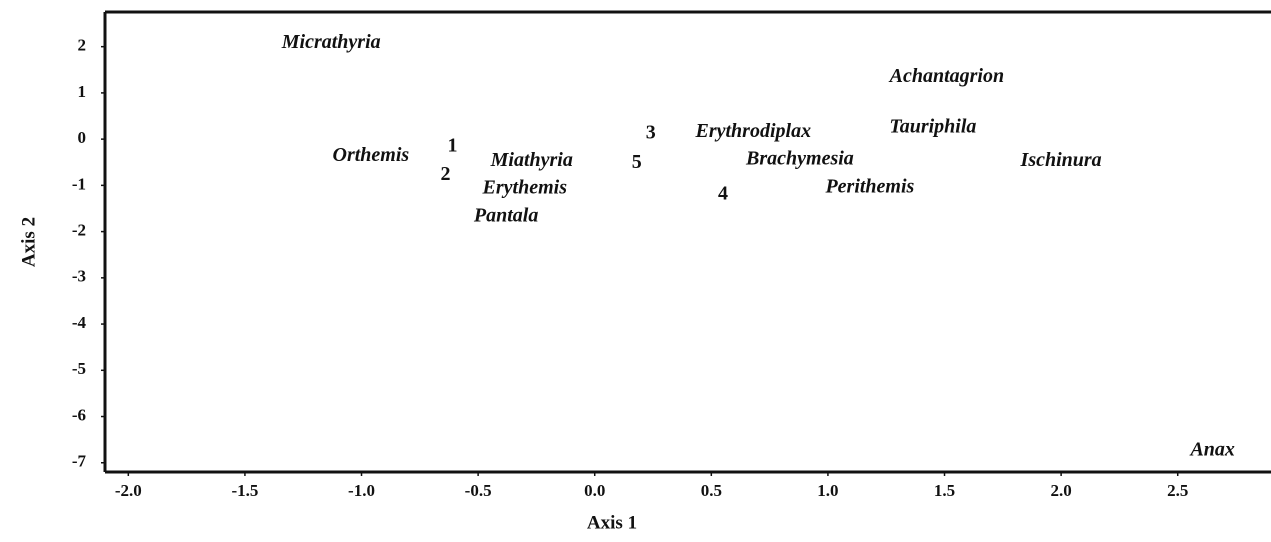 The width and height of the screenshot is (1271, 542). What do you see at coordinates (1177, 490) in the screenshot?
I see `x-tick-label: 2.5` at bounding box center [1177, 490].